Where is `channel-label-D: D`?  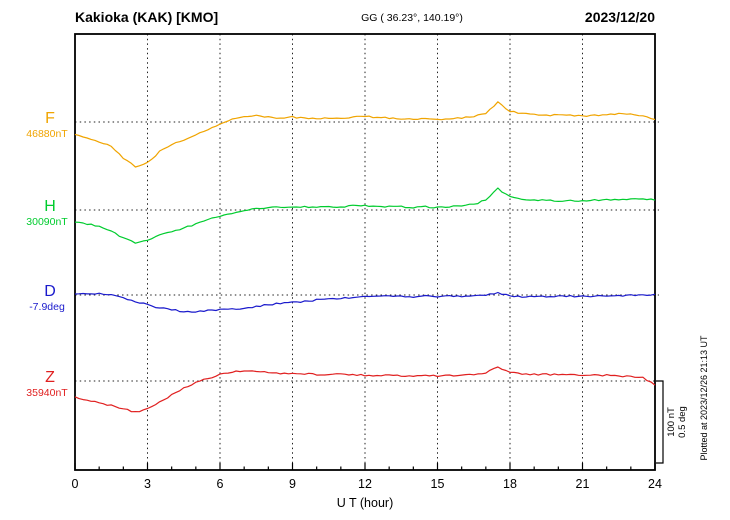 channel-label-D: D is located at coordinates (50, 291).